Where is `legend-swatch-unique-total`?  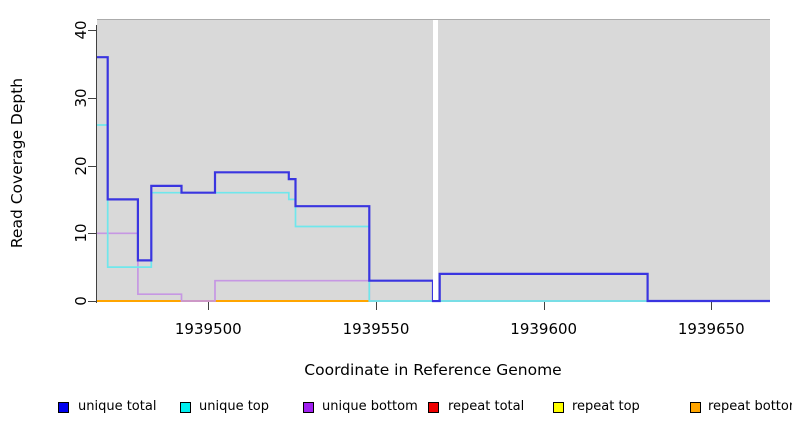
legend-swatch-unique-total is located at coordinates (63, 407).